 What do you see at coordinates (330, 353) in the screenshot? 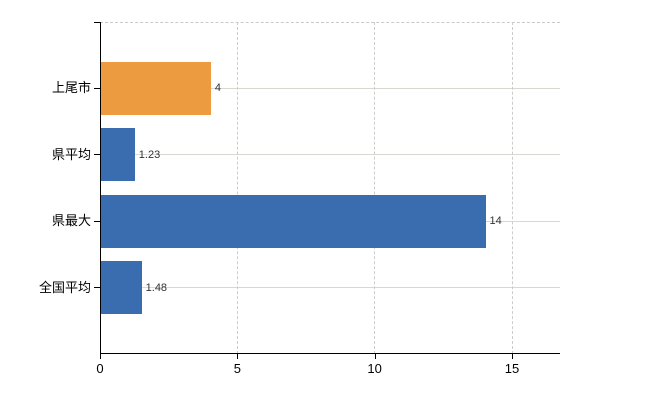
I see `x-axis-line` at bounding box center [330, 353].